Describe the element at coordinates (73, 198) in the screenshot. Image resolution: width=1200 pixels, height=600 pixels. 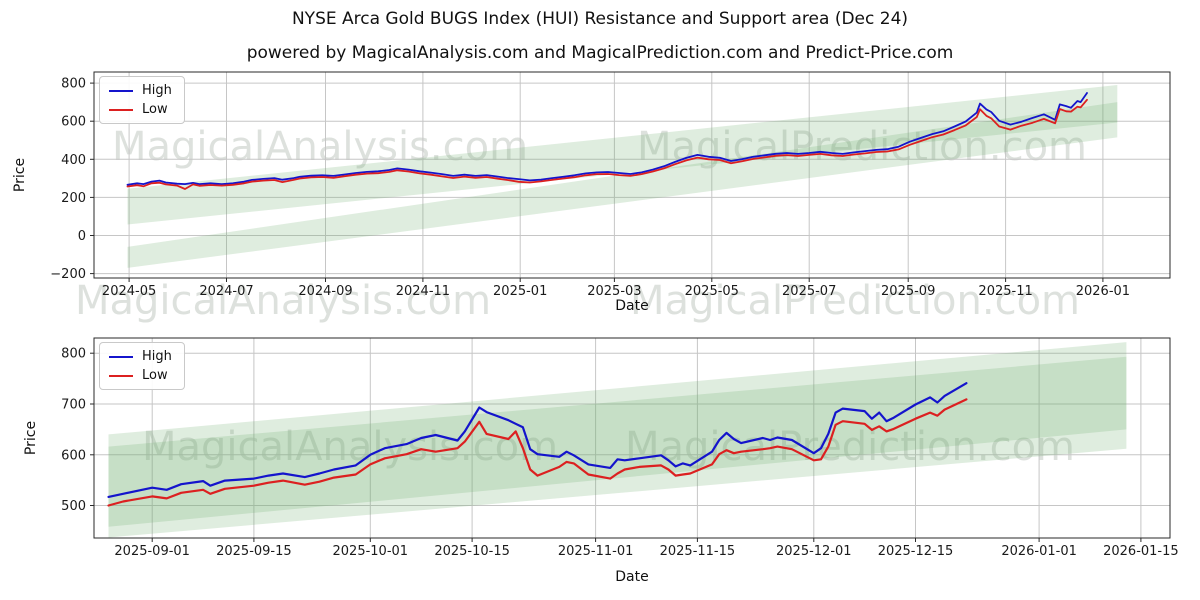
I see `y-tick-label: 200` at that location.